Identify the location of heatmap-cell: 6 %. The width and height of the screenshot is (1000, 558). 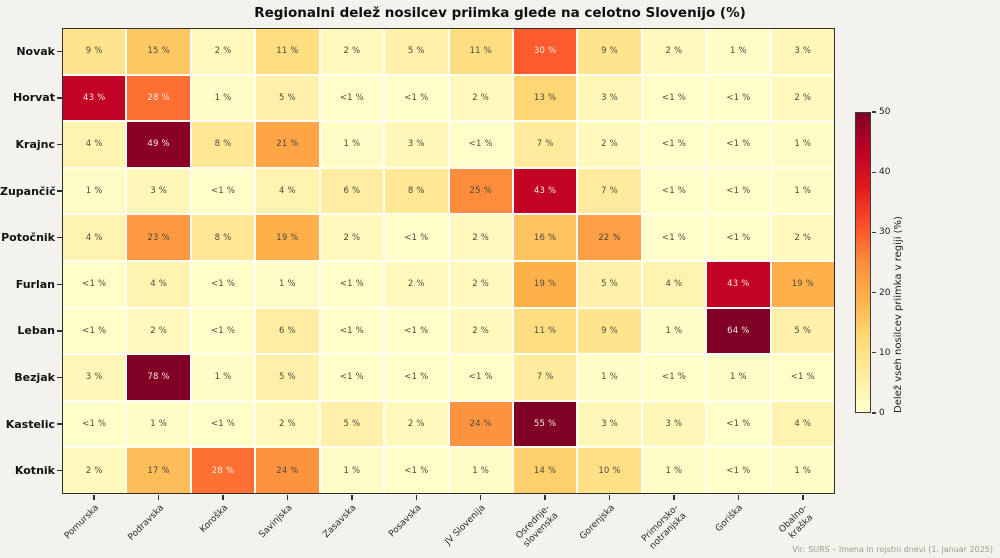
(352, 191).